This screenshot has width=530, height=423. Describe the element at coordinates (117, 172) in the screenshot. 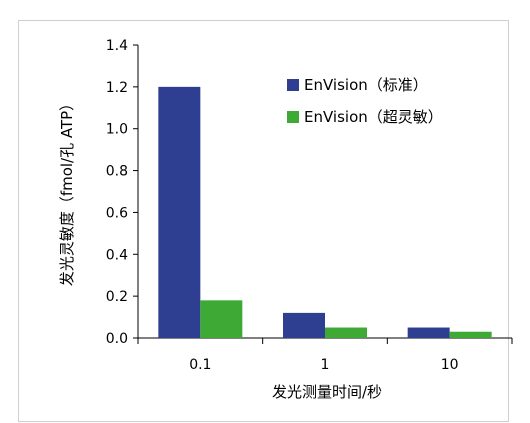

I see `y-tick-label: 0.8` at that location.